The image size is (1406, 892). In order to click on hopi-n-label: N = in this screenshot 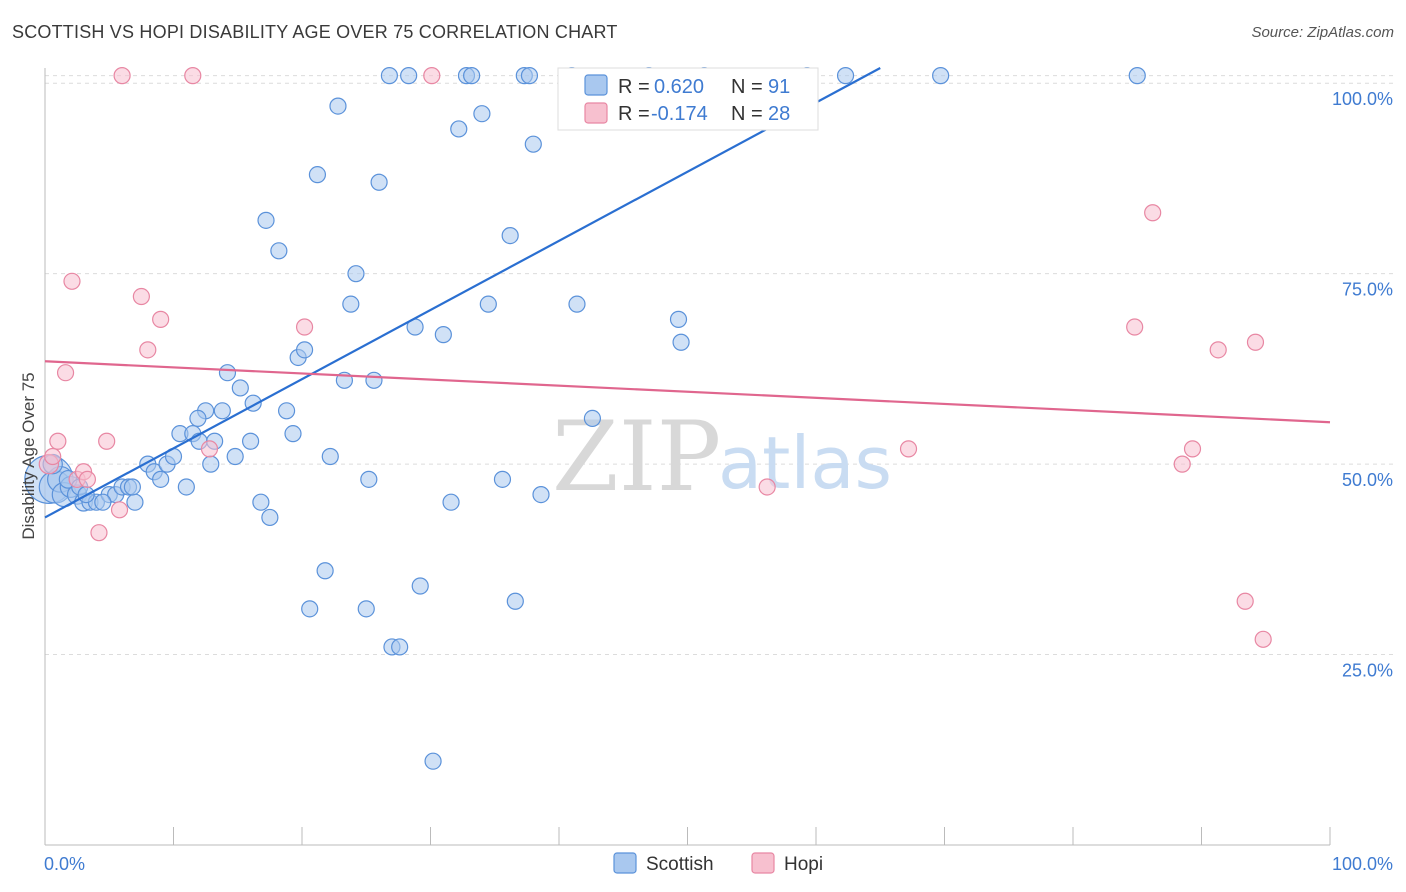, I will do `click(747, 114)`.